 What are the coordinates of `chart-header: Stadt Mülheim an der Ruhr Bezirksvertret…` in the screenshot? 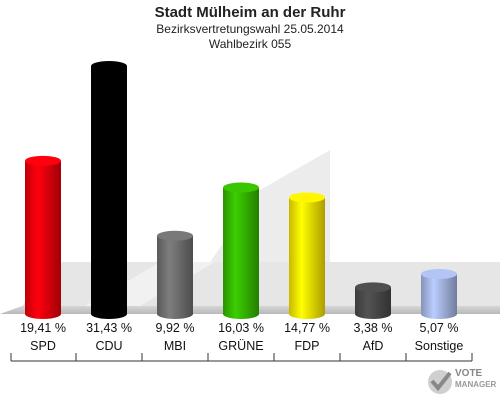 It's located at (250, 28).